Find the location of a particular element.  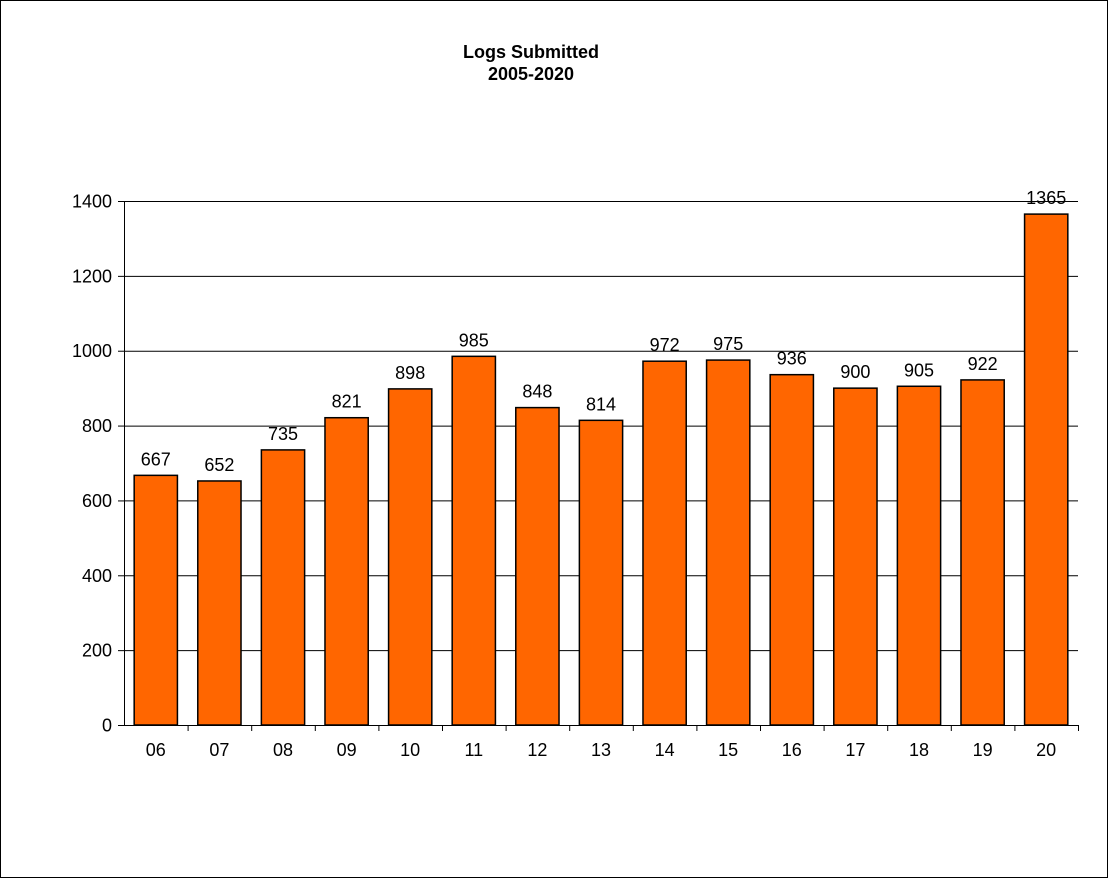

x-tick-label: 10 is located at coordinates (410, 750).